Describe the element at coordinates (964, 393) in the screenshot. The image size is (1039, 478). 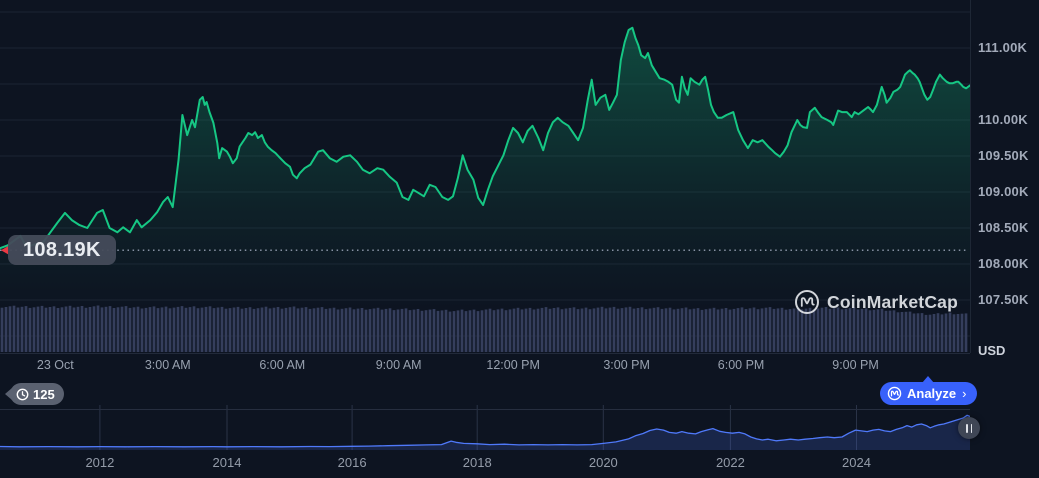
I see `chevron-right-icon: ›` at that location.